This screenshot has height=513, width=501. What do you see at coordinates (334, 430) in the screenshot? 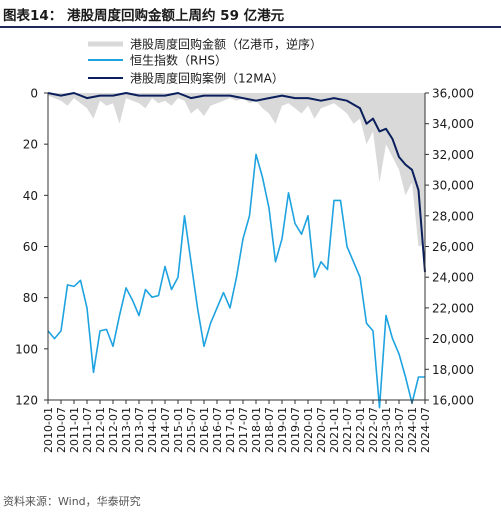
I see `x-tick-label: 2021-01` at bounding box center [334, 430].